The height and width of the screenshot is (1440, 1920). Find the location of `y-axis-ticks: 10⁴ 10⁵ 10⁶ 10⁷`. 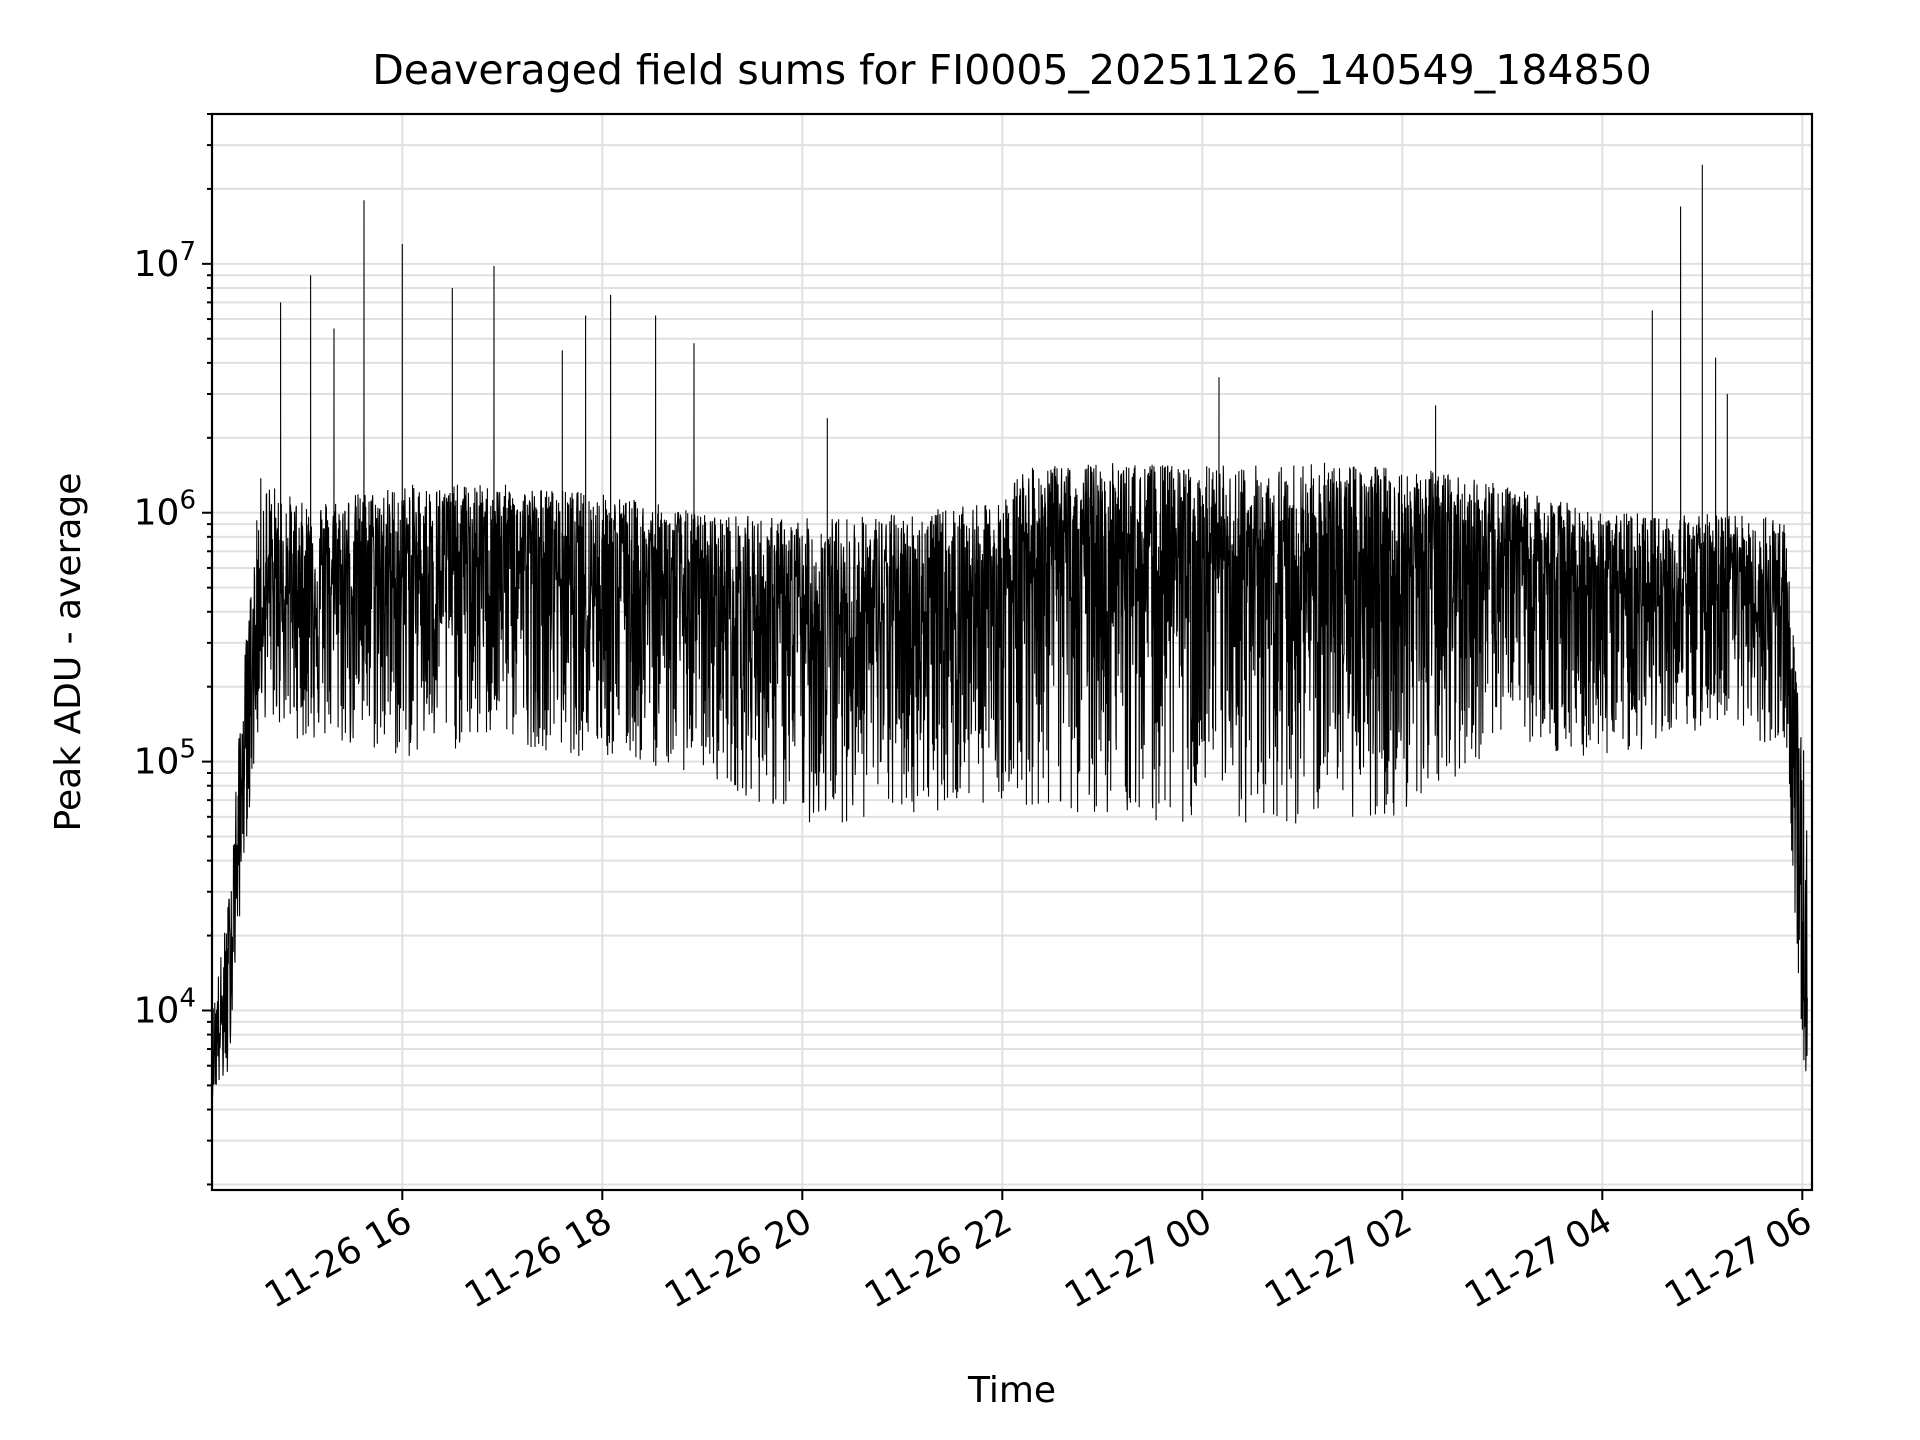

y-axis-ticks: 10⁴ 10⁵ 10⁶ 10⁷ is located at coordinates (173, 649).